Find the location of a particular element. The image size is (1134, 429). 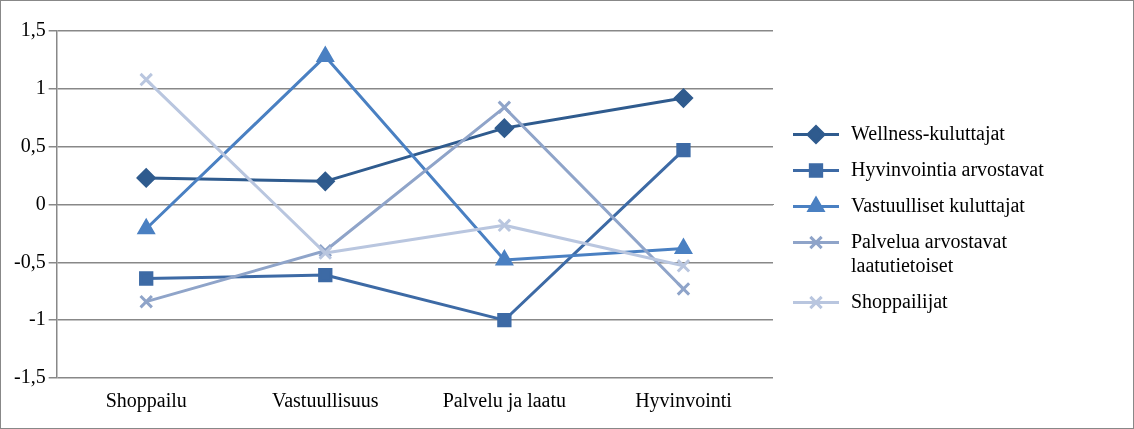

legend-label: Shoppailijat is located at coordinates (900, 301).